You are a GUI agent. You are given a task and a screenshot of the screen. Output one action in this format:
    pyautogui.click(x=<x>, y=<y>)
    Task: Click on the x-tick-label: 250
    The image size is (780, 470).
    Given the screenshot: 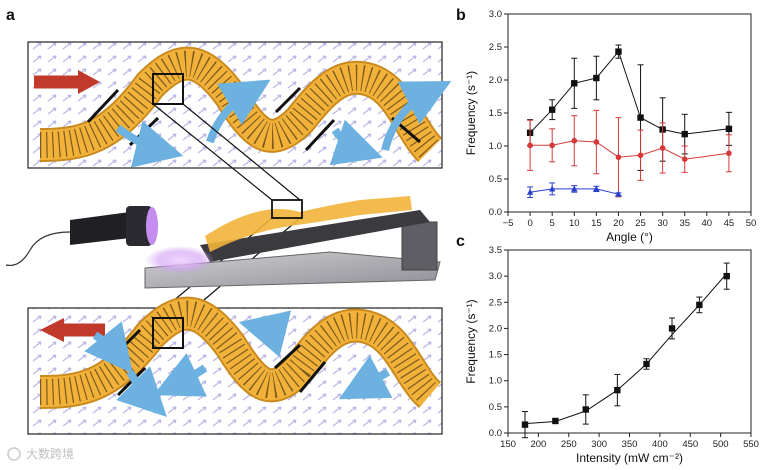 What is the action you would take?
    pyautogui.click(x=569, y=444)
    